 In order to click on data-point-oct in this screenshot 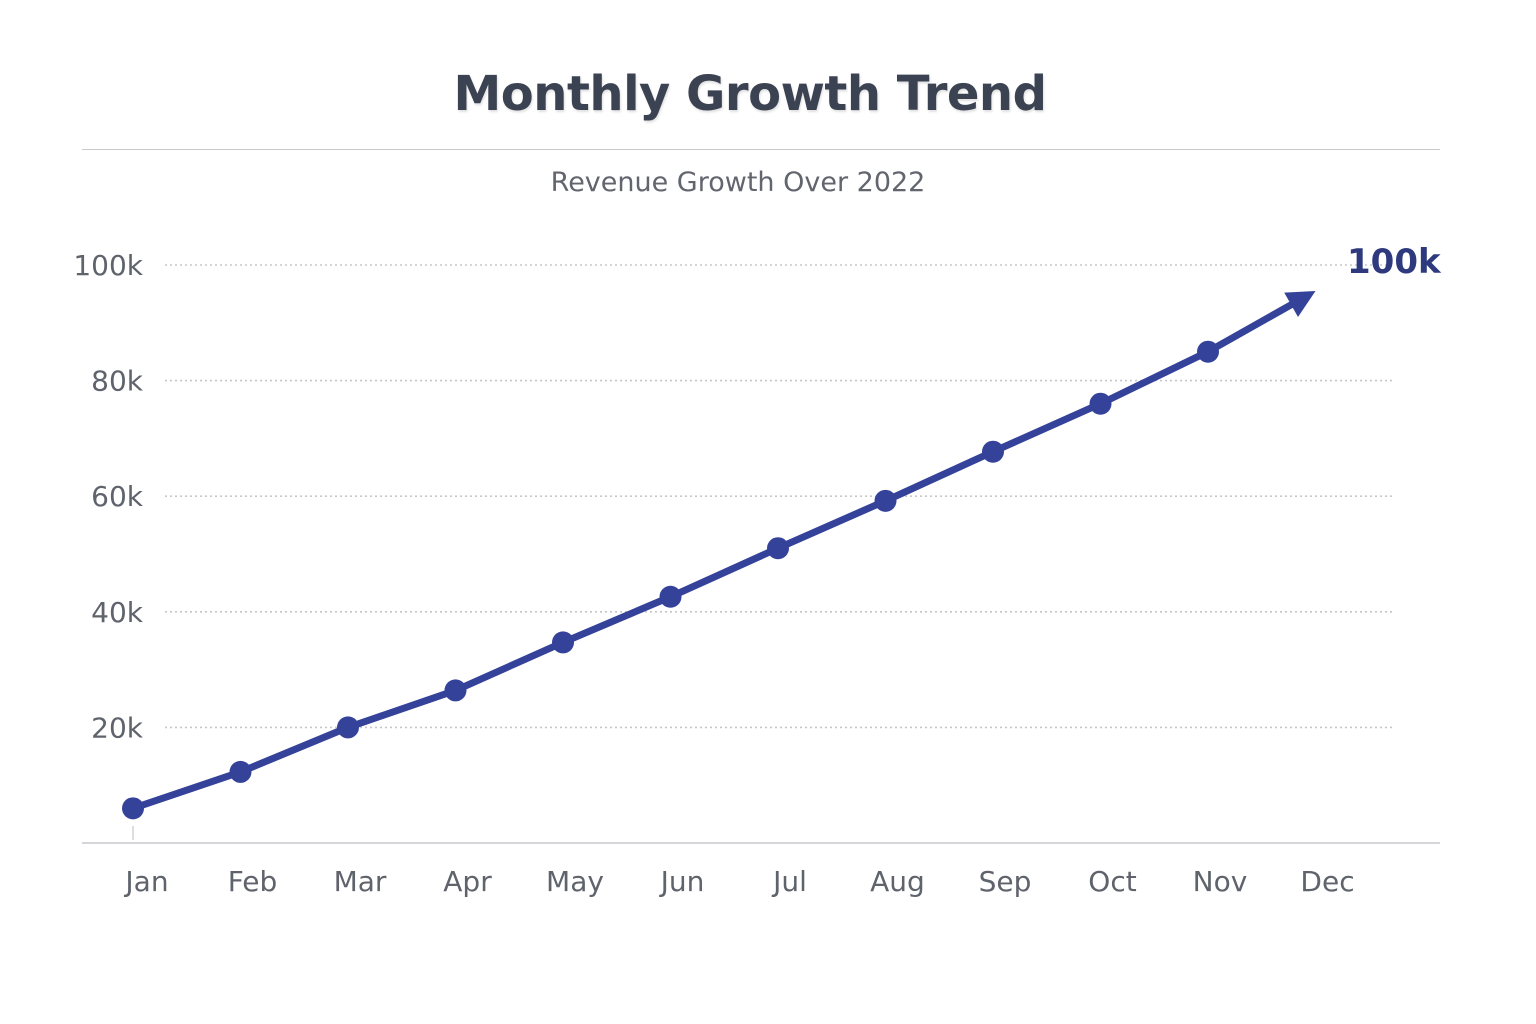, I will do `click(1100, 403)`.